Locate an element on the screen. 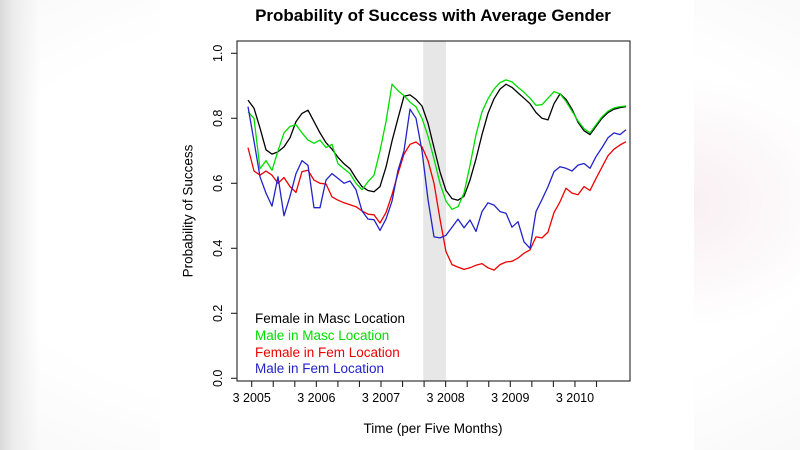  y-tick-label: 0.6 is located at coordinates (218, 183).